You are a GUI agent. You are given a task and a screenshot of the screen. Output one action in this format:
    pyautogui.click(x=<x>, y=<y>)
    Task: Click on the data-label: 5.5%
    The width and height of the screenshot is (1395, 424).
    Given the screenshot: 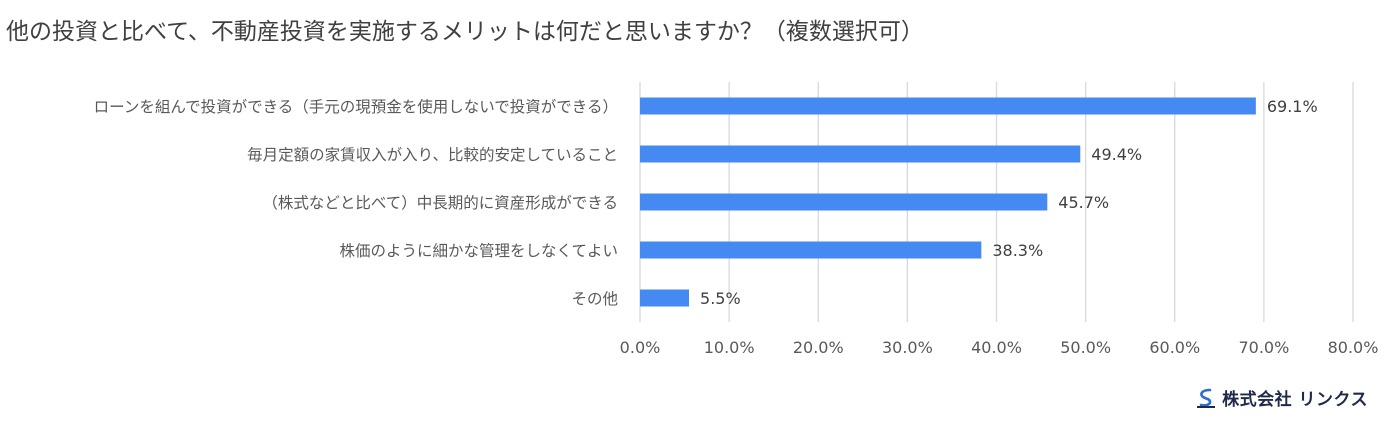 What is the action you would take?
    pyautogui.click(x=720, y=298)
    